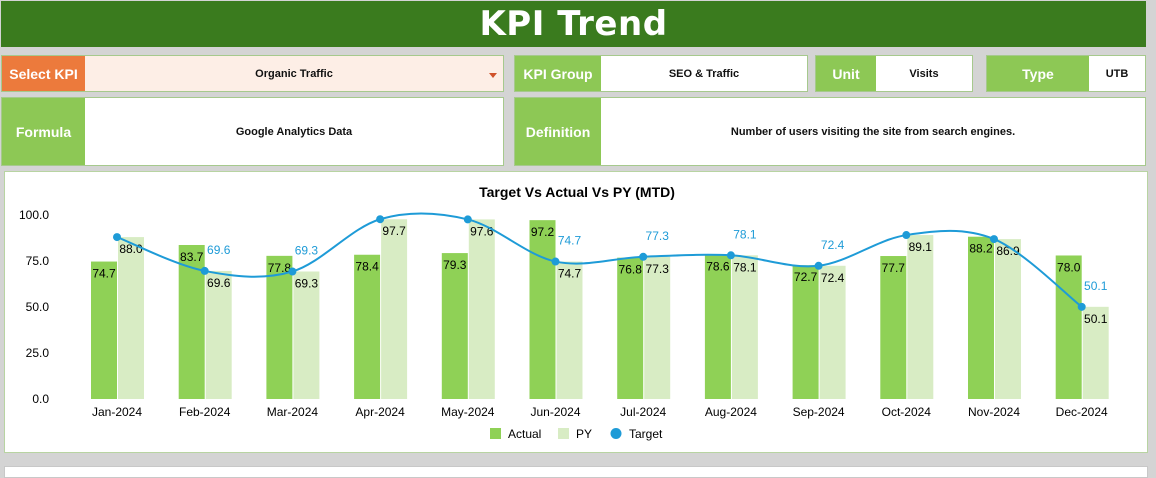 Image resolution: width=1156 pixels, height=478 pixels. Describe the element at coordinates (280, 268) in the screenshot. I see `actual-data-label: 77.8` at that location.